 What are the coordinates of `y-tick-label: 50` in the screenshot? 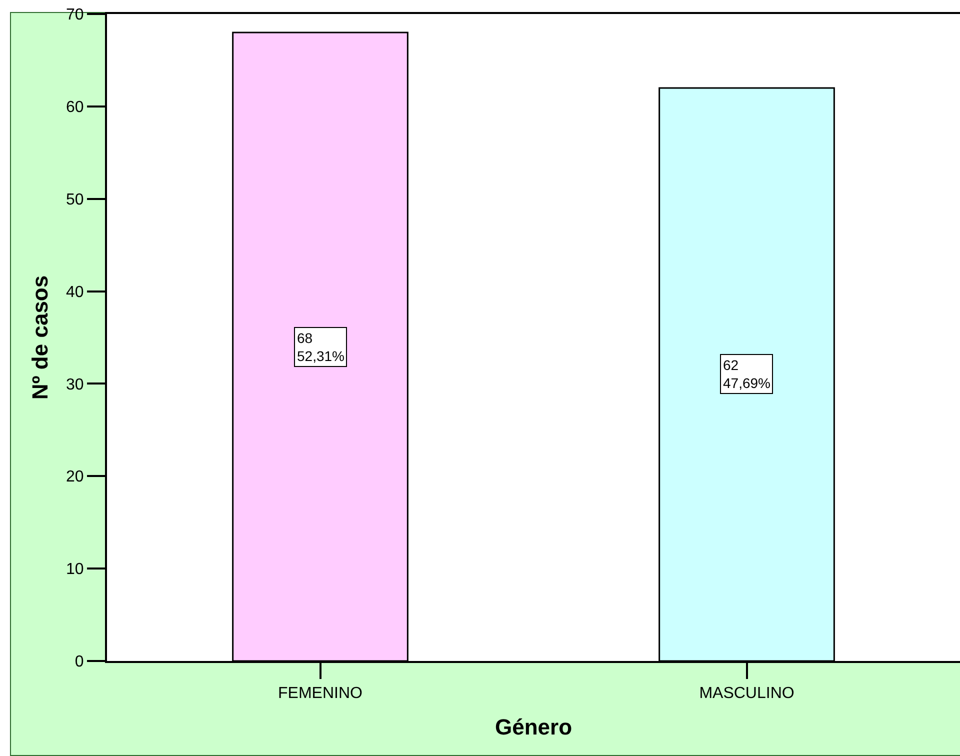 It's located at (75, 199).